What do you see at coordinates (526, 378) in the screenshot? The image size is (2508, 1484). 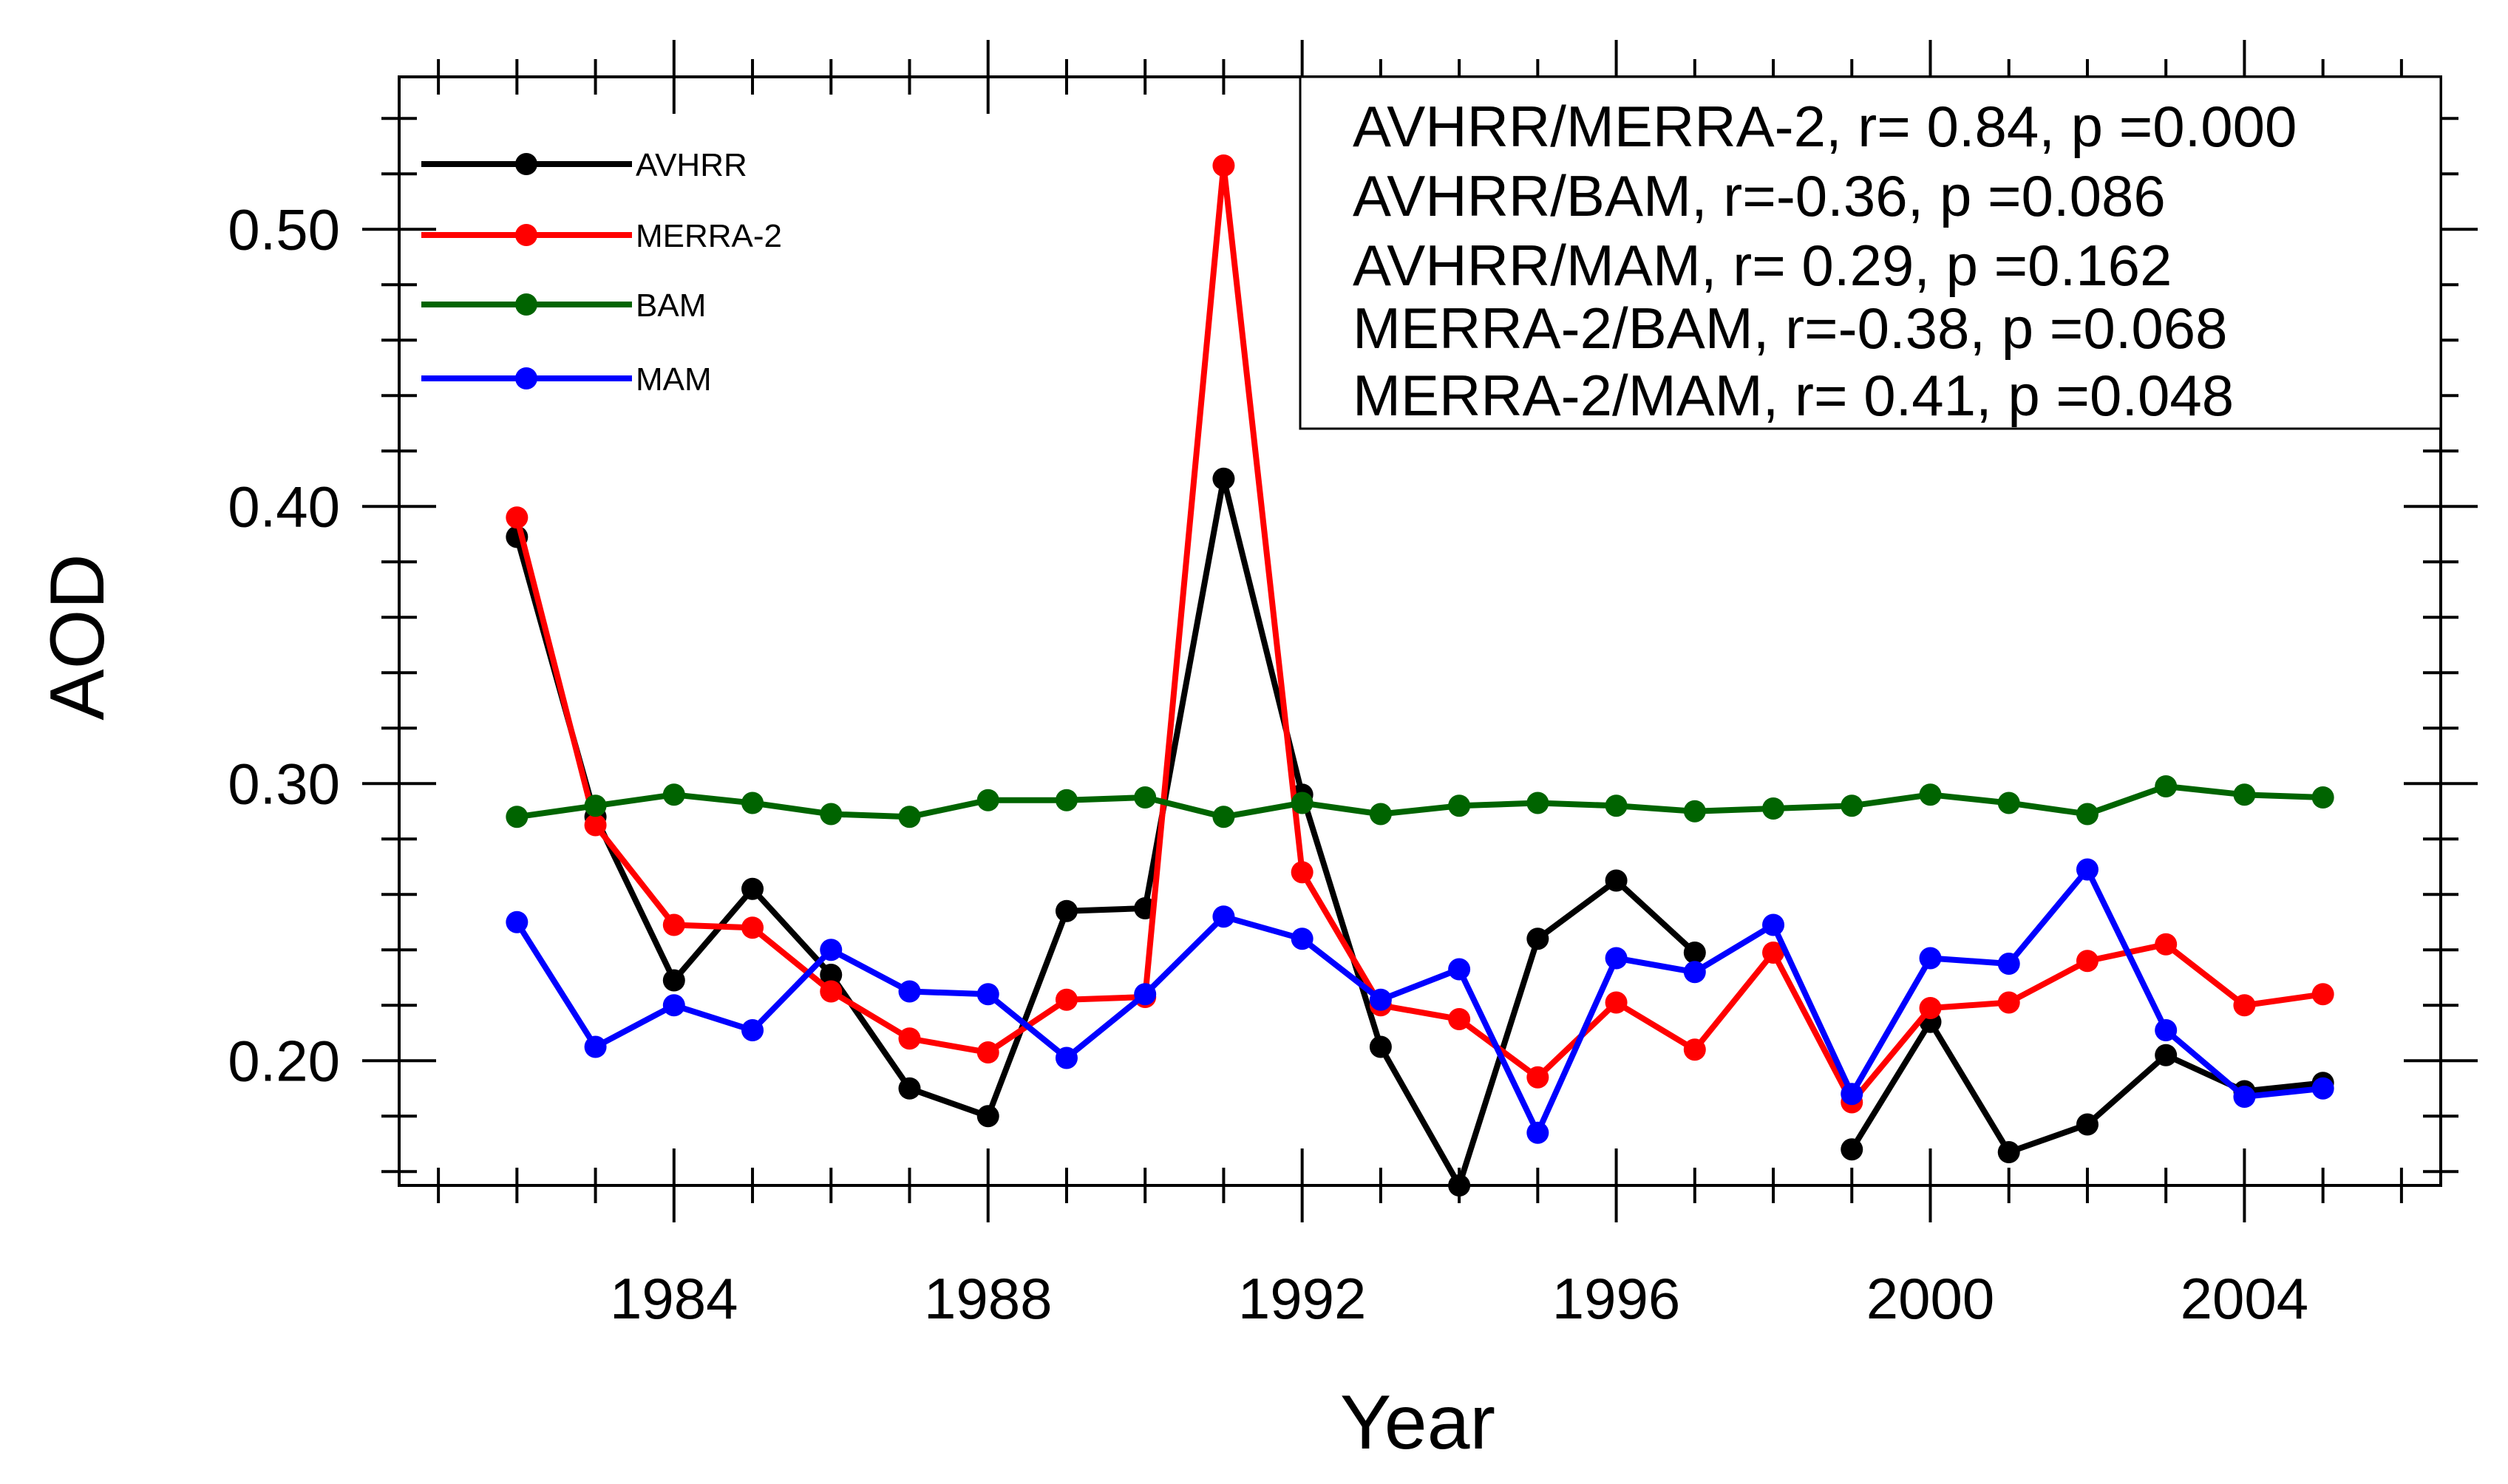 I see `legend-marker-mam` at bounding box center [526, 378].